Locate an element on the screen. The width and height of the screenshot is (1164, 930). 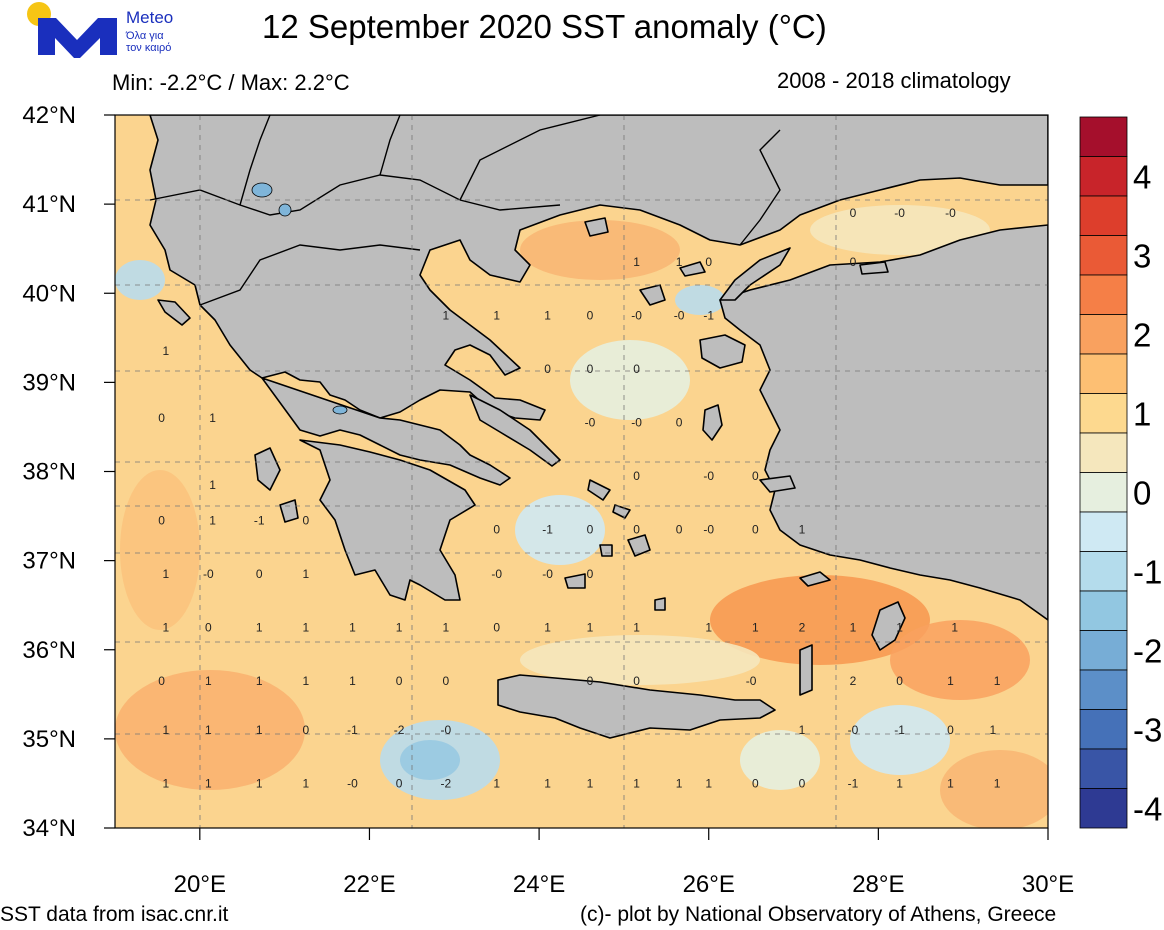
lemnos-island is located at coordinates (652, 295).